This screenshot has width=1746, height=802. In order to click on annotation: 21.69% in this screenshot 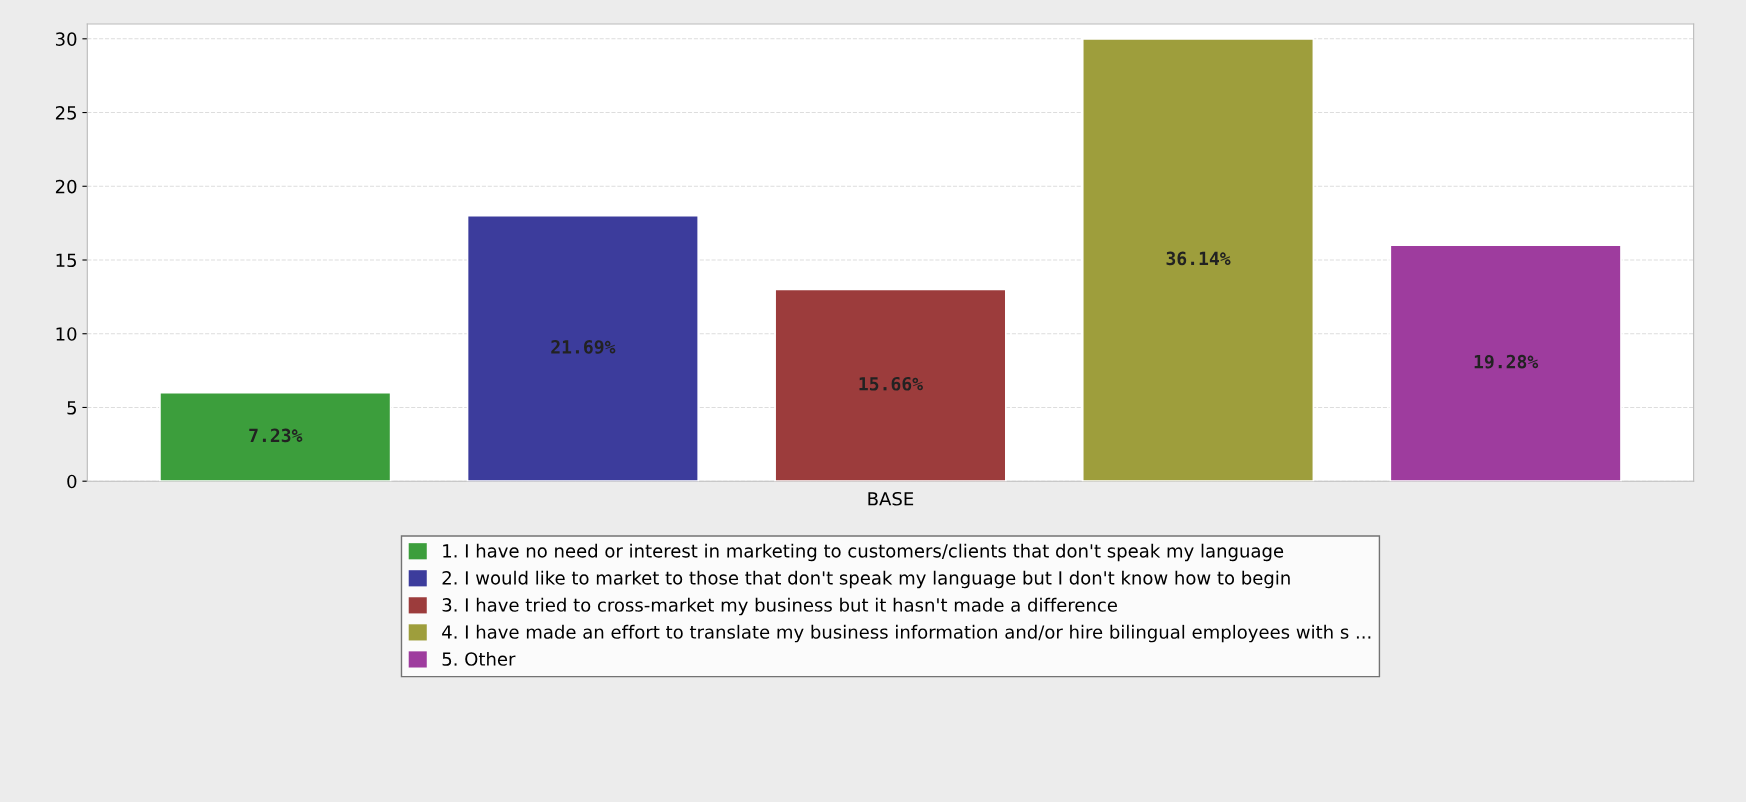, I will do `click(583, 347)`.